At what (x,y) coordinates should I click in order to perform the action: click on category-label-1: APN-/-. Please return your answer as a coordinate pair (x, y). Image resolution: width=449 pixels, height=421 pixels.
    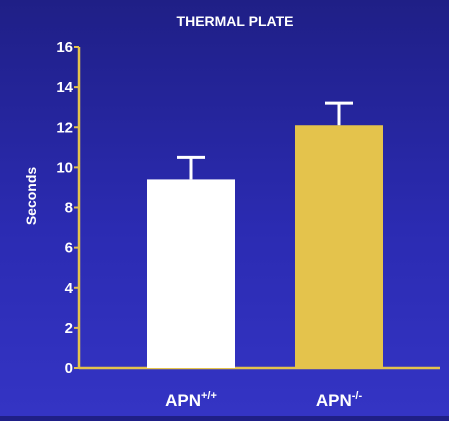
    Looking at the image, I should click on (339, 400).